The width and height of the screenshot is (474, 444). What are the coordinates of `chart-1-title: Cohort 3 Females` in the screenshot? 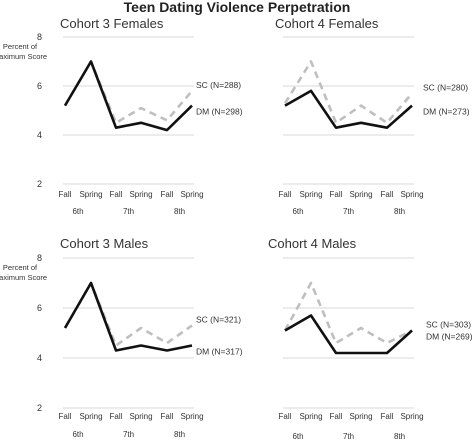 It's located at (112, 23).